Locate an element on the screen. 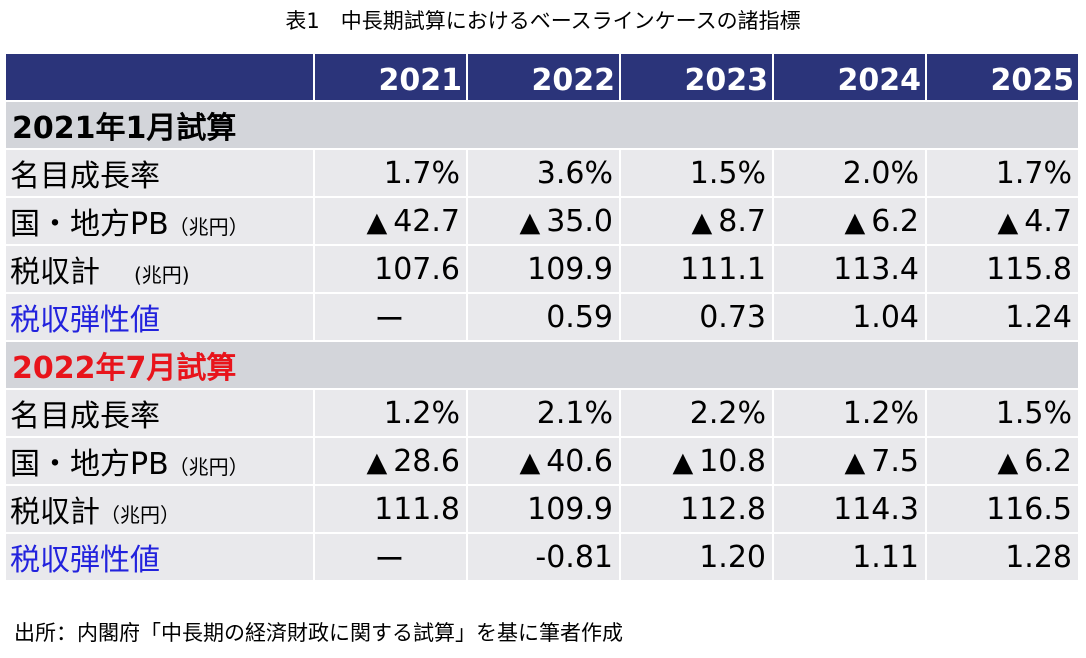  table-cell: ▲ 35.0 is located at coordinates (544, 222).